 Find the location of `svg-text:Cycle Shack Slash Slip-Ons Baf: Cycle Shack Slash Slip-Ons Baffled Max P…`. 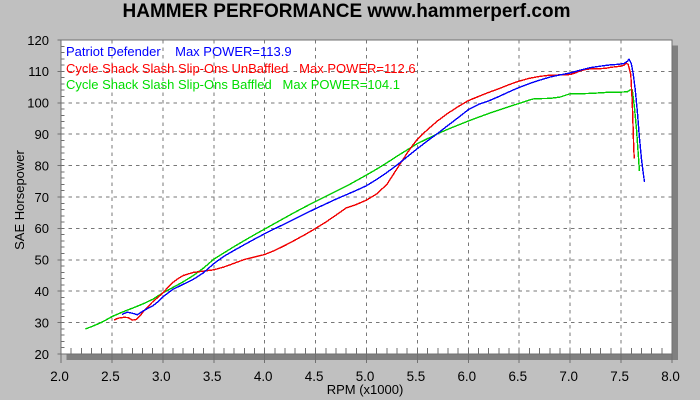

svg-text:Cycle Shack Slash Slip-Ons Baf: Cycle Shack Slash Slip-Ons Baffled Max P… is located at coordinates (233, 84).